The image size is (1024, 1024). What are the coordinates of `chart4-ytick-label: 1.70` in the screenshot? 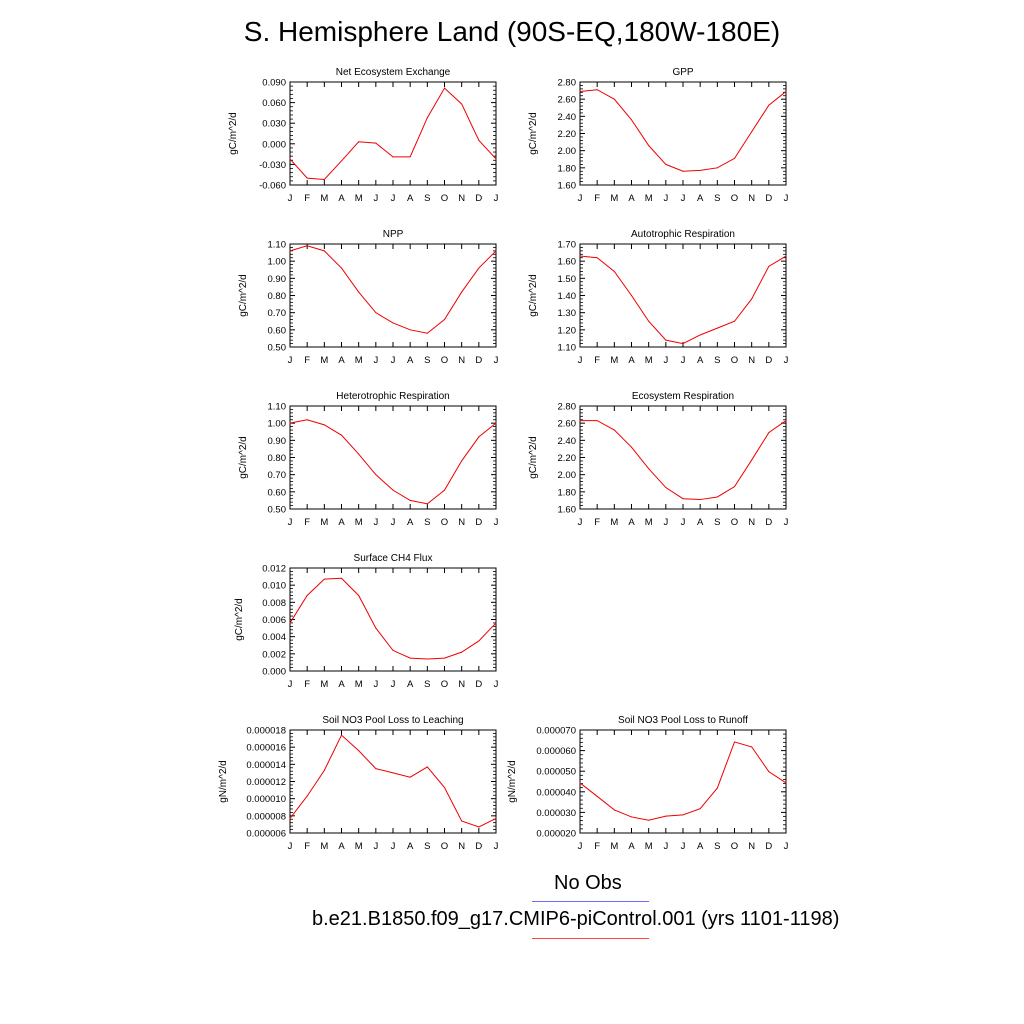 It's located at (567, 245).